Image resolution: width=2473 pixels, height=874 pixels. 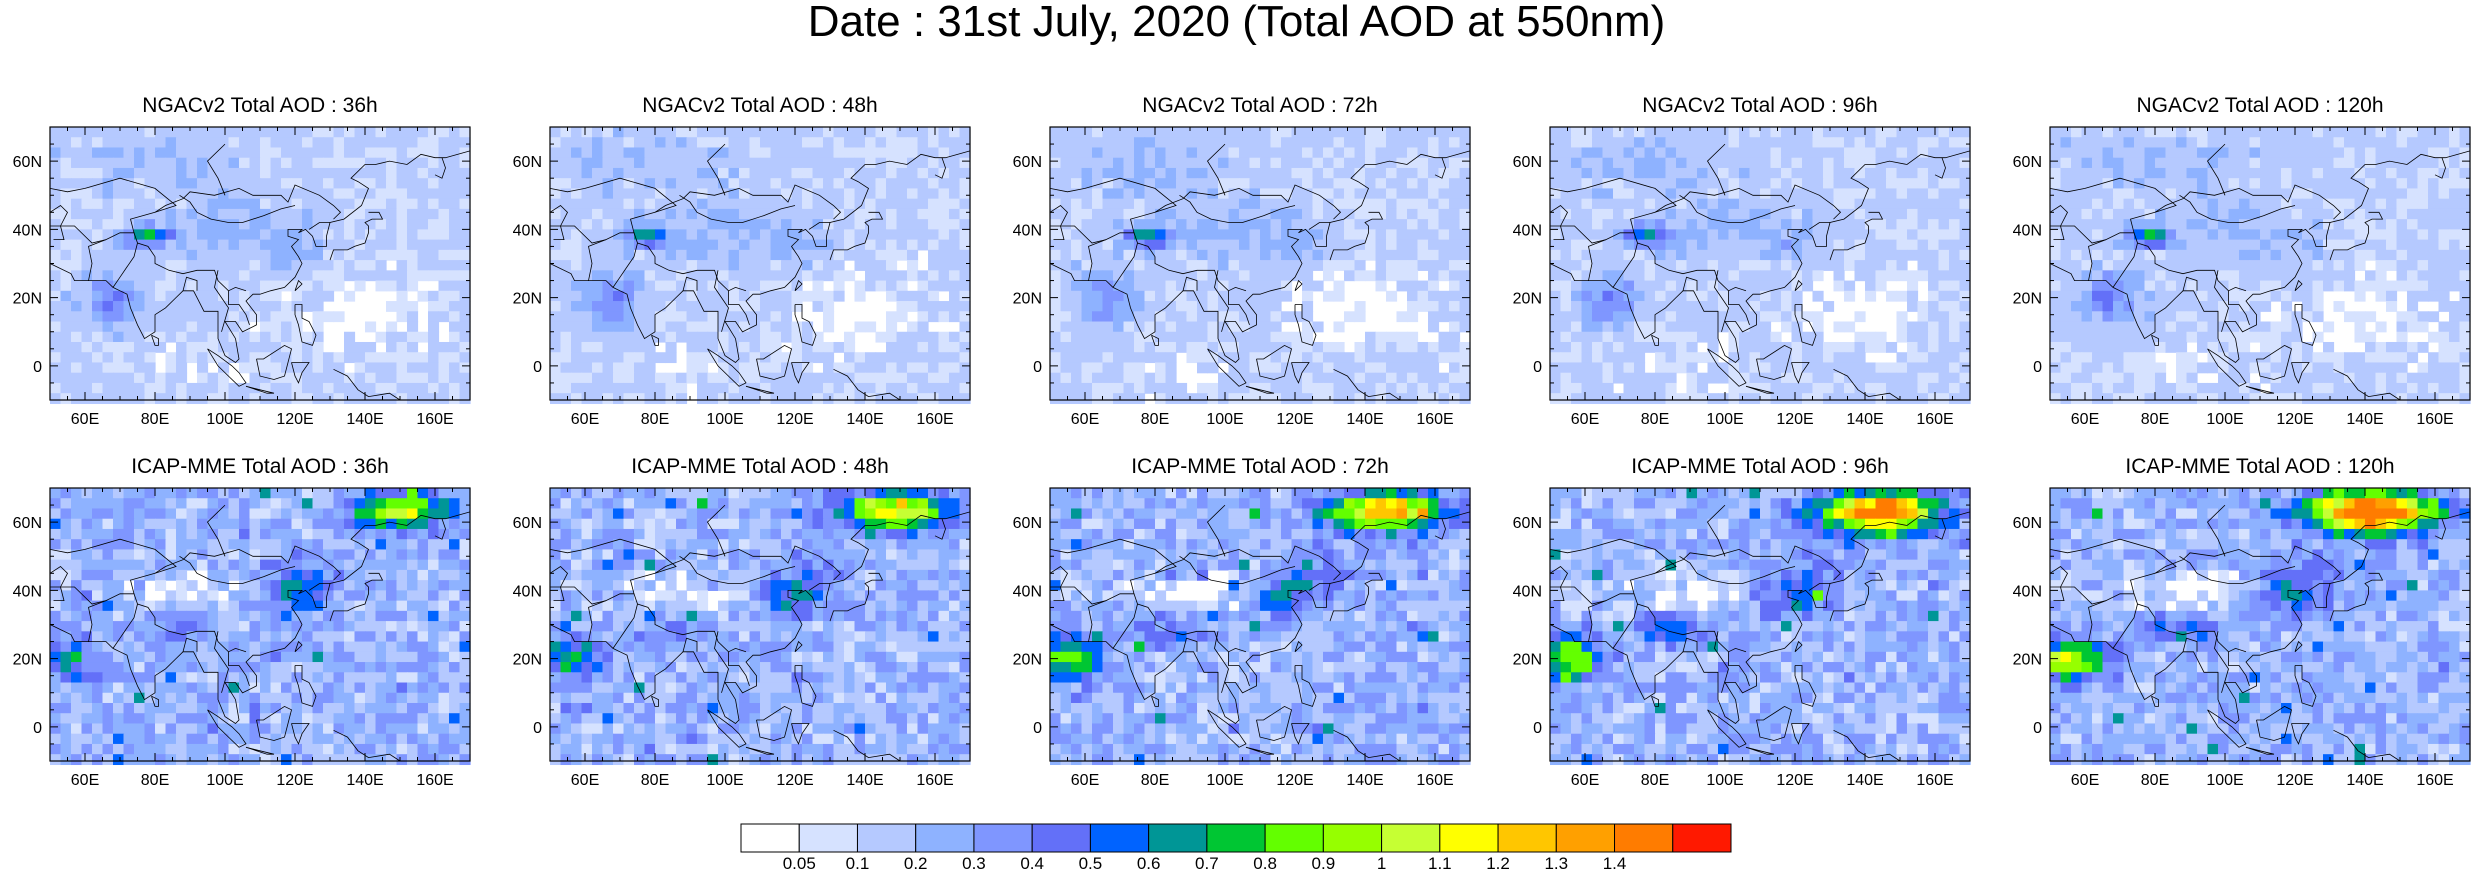 What do you see at coordinates (857, 863) in the screenshot?
I see `colorbar-label: 0.1` at bounding box center [857, 863].